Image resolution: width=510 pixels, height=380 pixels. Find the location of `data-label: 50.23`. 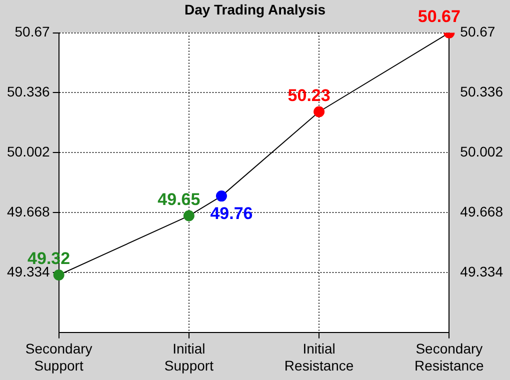

data-label: 50.23 is located at coordinates (309, 95).